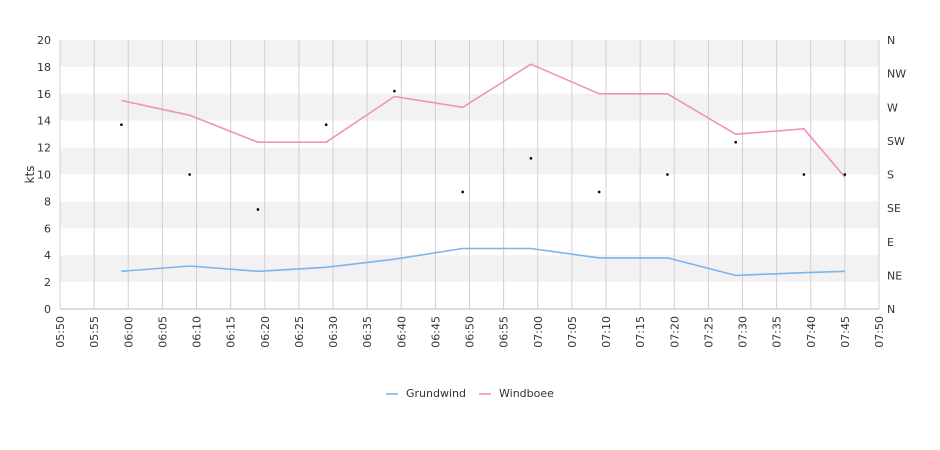  I want to click on x-tick-label: 06:35, so click(367, 332).